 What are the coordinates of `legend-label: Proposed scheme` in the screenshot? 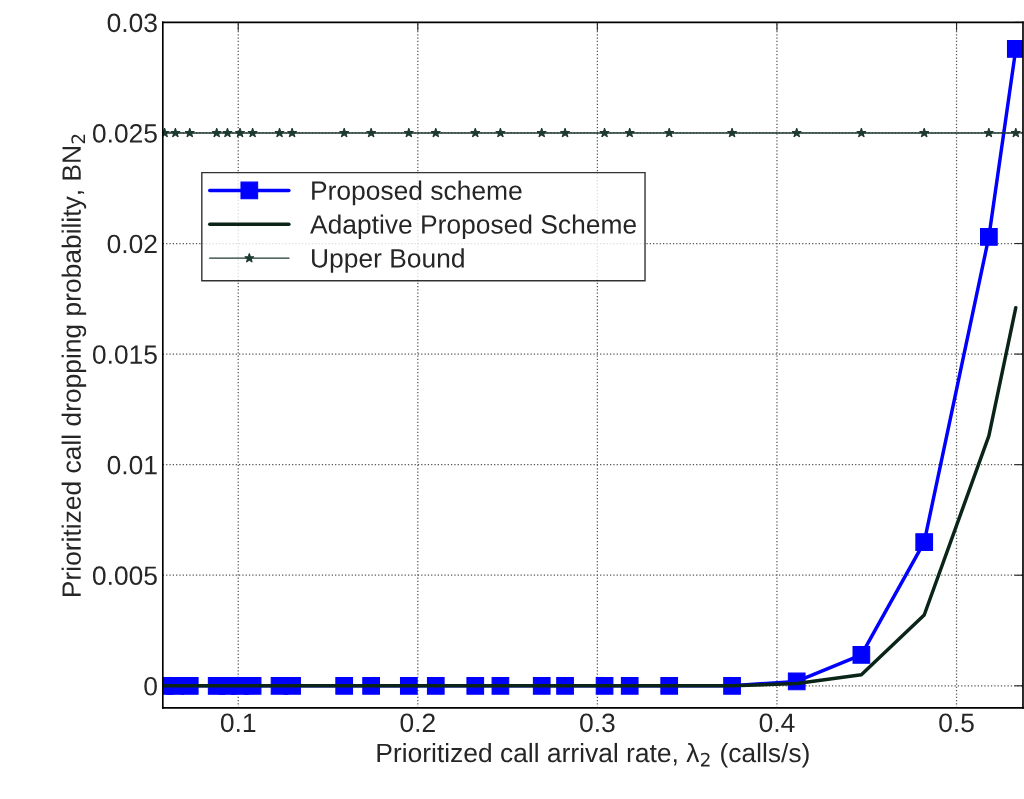 It's located at (417, 193).